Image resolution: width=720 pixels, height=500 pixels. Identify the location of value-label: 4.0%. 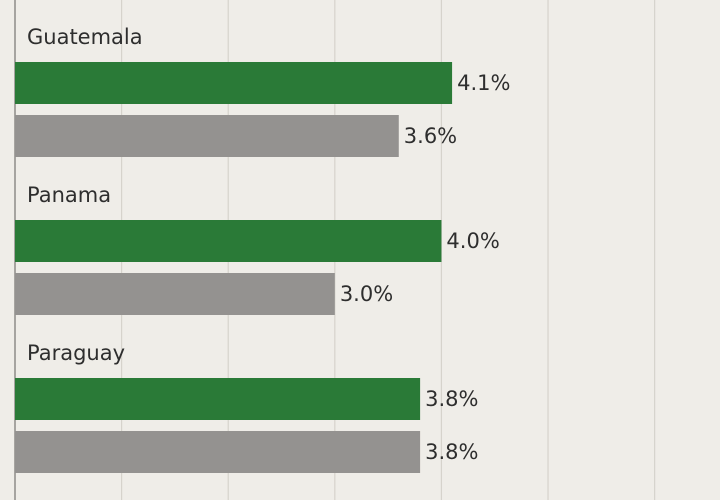
(472, 241).